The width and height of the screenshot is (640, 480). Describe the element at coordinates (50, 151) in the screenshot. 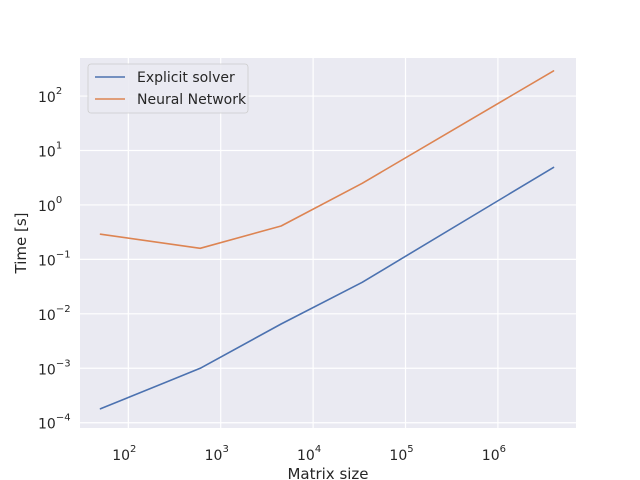

I see `y-tick-label: 10¹` at that location.